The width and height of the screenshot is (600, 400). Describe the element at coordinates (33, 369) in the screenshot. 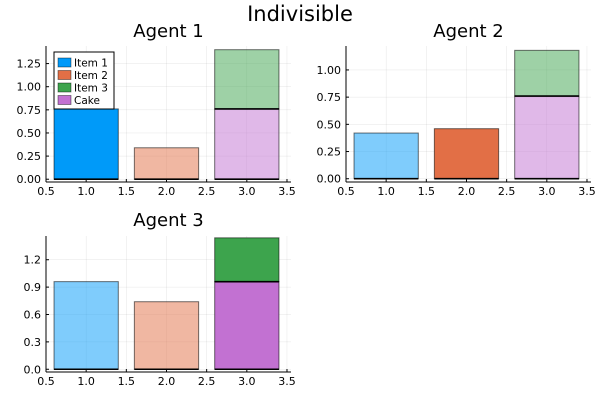

I see `y-tick-label: 0.0` at that location.